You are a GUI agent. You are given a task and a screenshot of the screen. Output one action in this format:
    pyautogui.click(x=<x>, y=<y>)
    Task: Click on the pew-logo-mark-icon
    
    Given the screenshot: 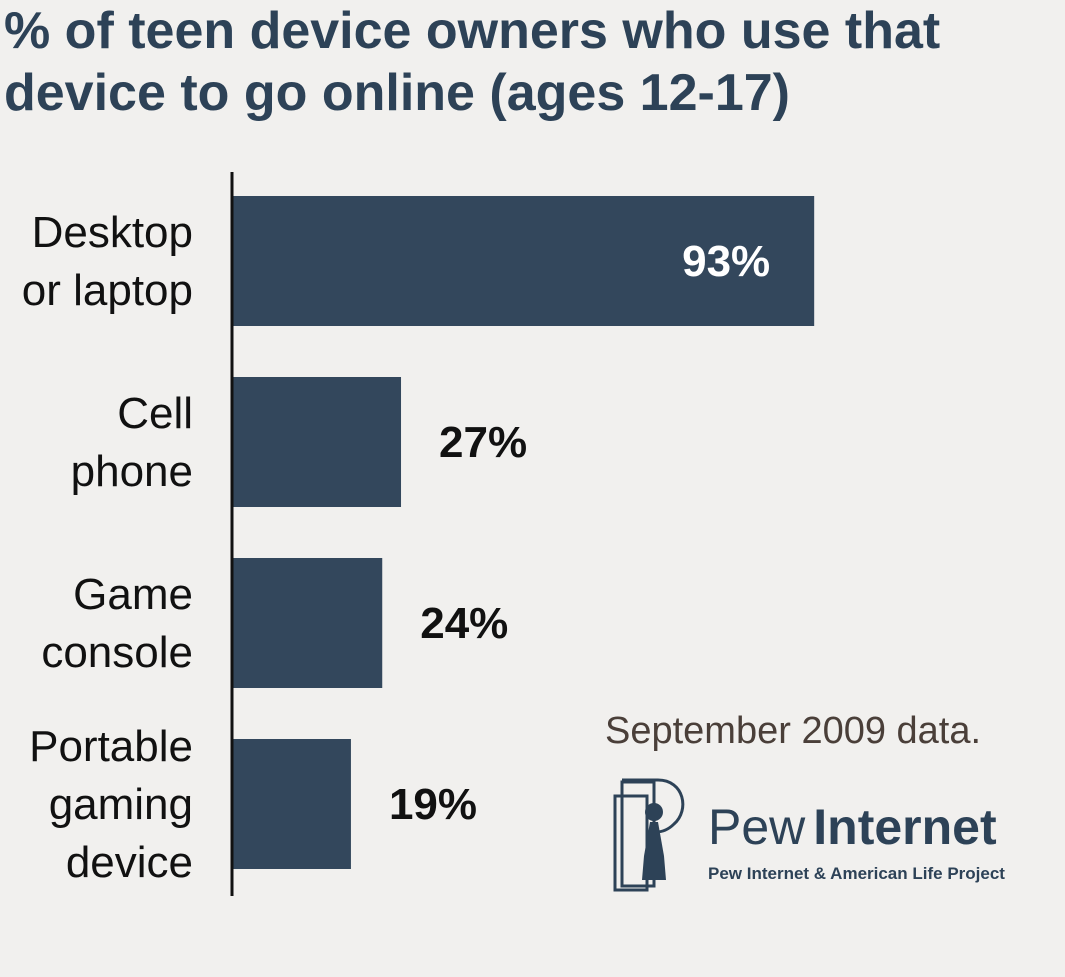 What is the action you would take?
    pyautogui.click(x=649, y=835)
    